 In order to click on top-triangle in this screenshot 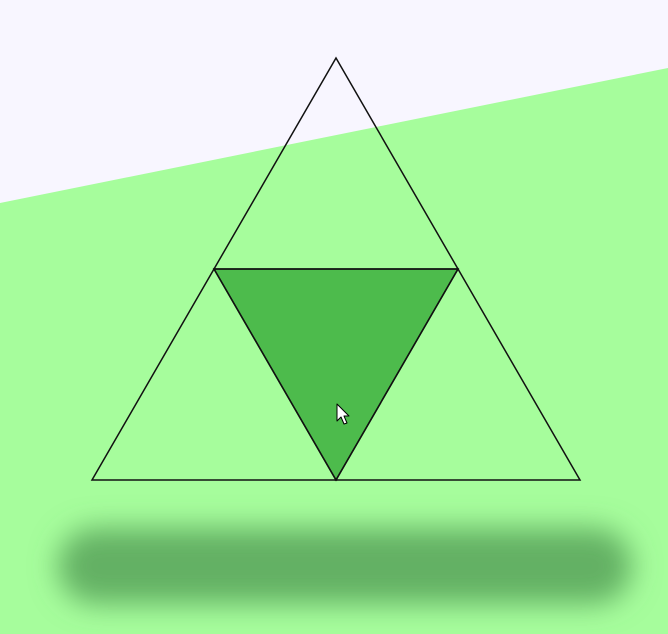, I will do `click(336, 163)`.